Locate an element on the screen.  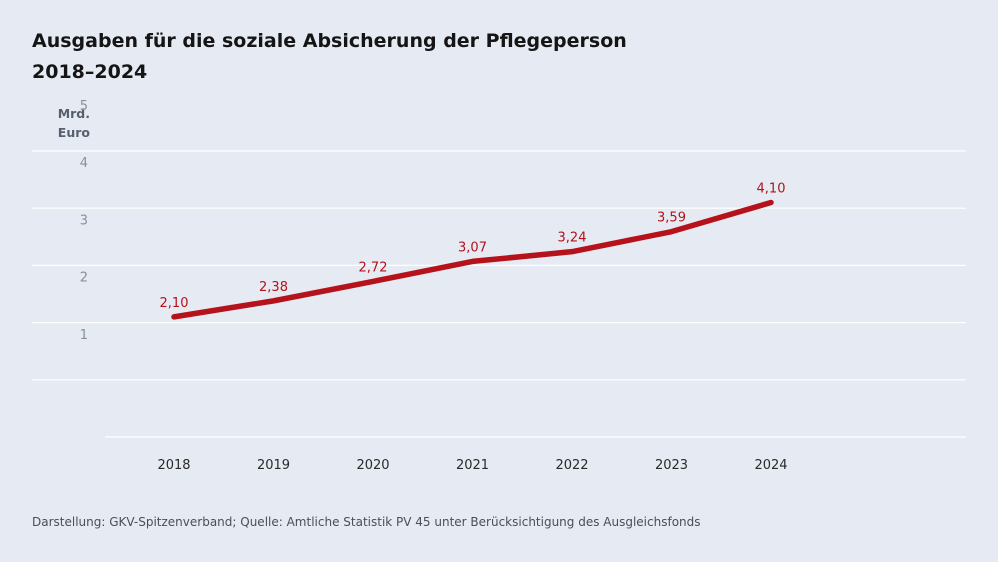
x-tick-label-2021: 2021 is located at coordinates (472, 465).